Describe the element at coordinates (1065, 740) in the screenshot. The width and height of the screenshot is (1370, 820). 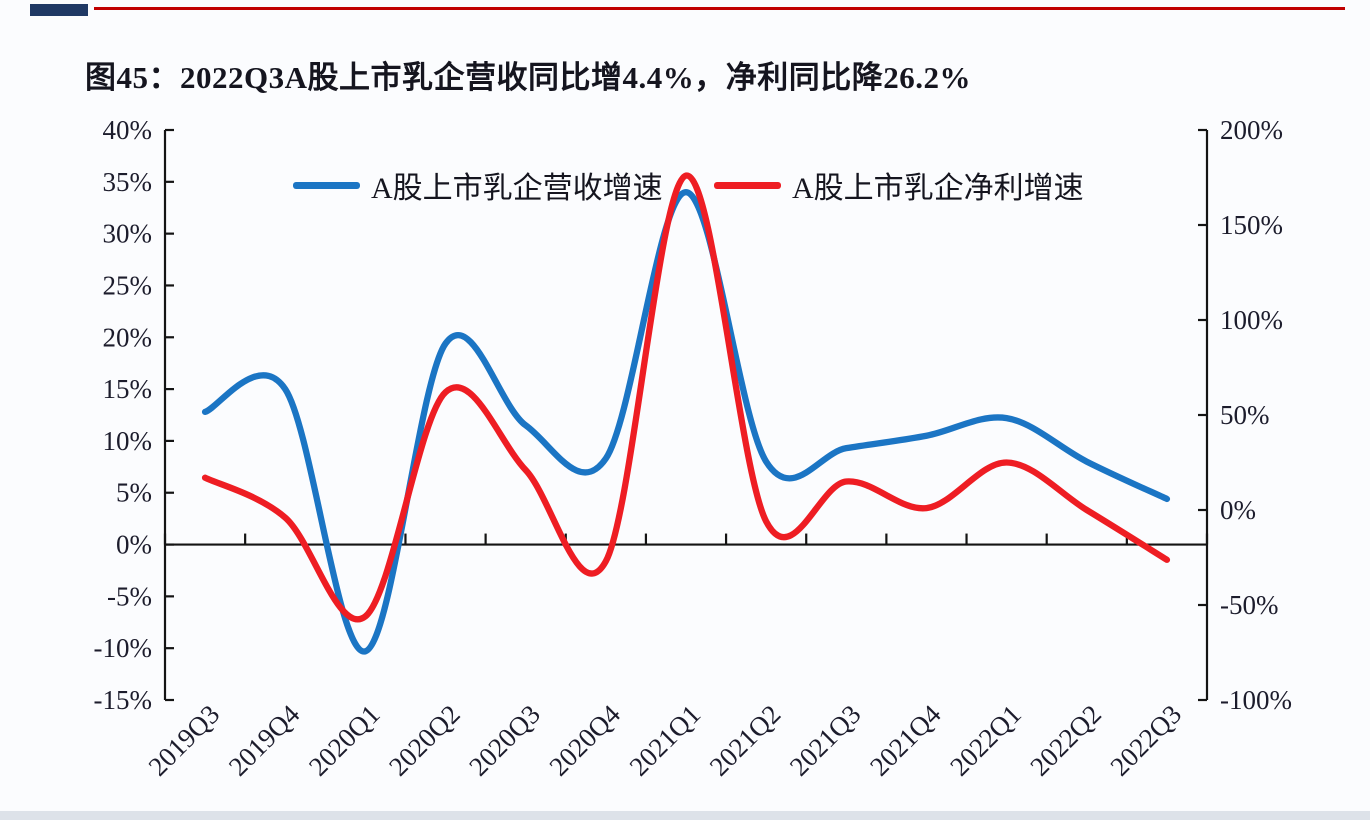
I see `svg-text: 2022Q2` at that location.